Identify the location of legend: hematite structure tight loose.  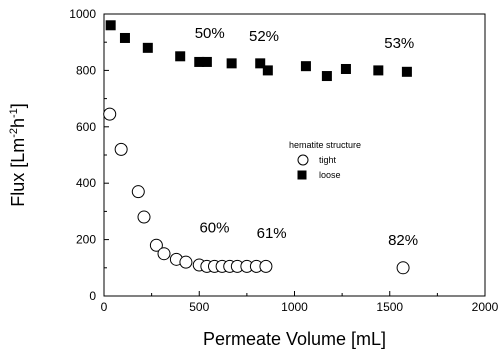
(325, 160).